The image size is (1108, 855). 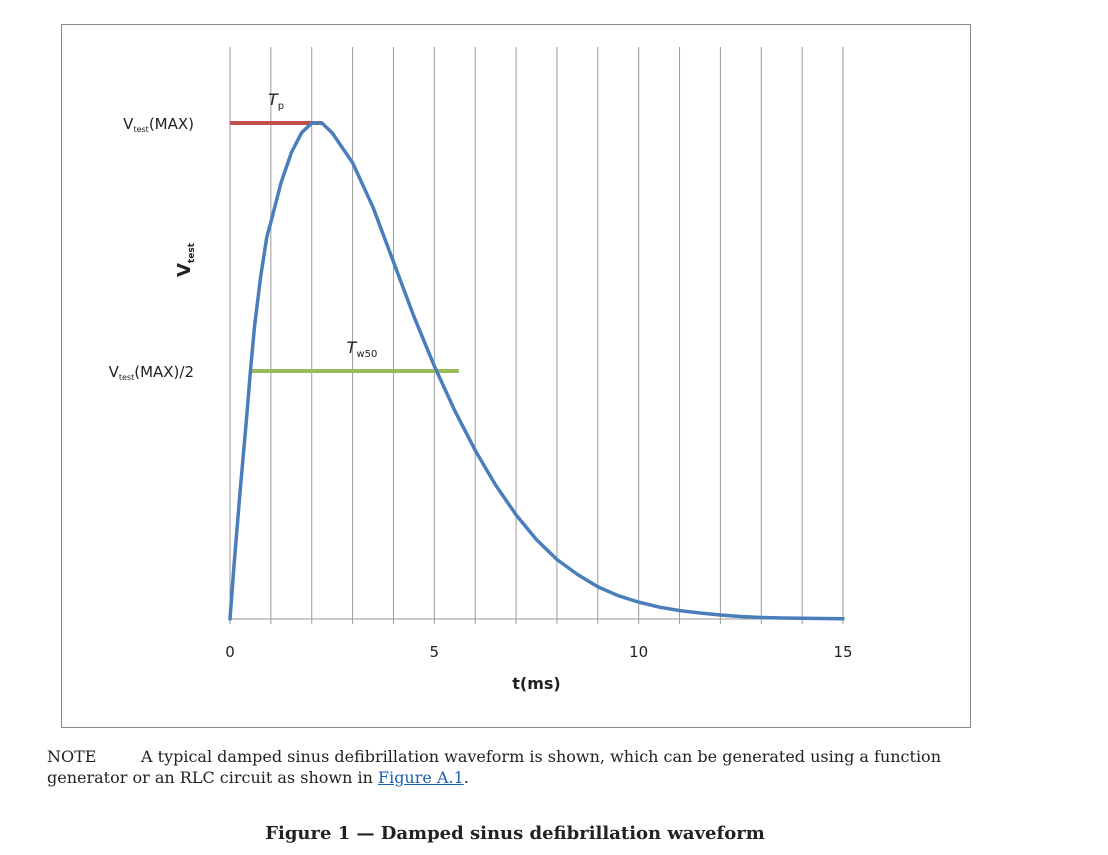 I want to click on x-tick-label-15: 15, so click(x=842, y=652).